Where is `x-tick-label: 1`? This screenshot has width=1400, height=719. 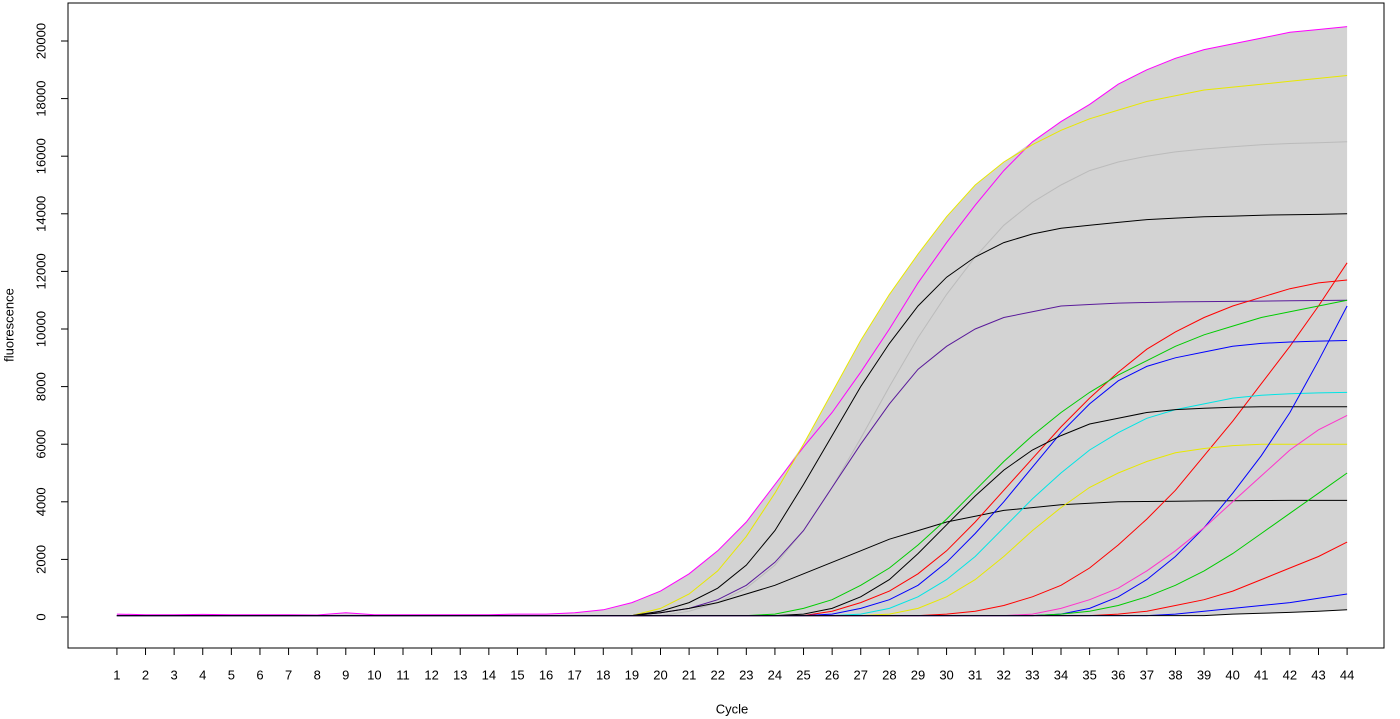
x-tick-label: 1 is located at coordinates (116, 674).